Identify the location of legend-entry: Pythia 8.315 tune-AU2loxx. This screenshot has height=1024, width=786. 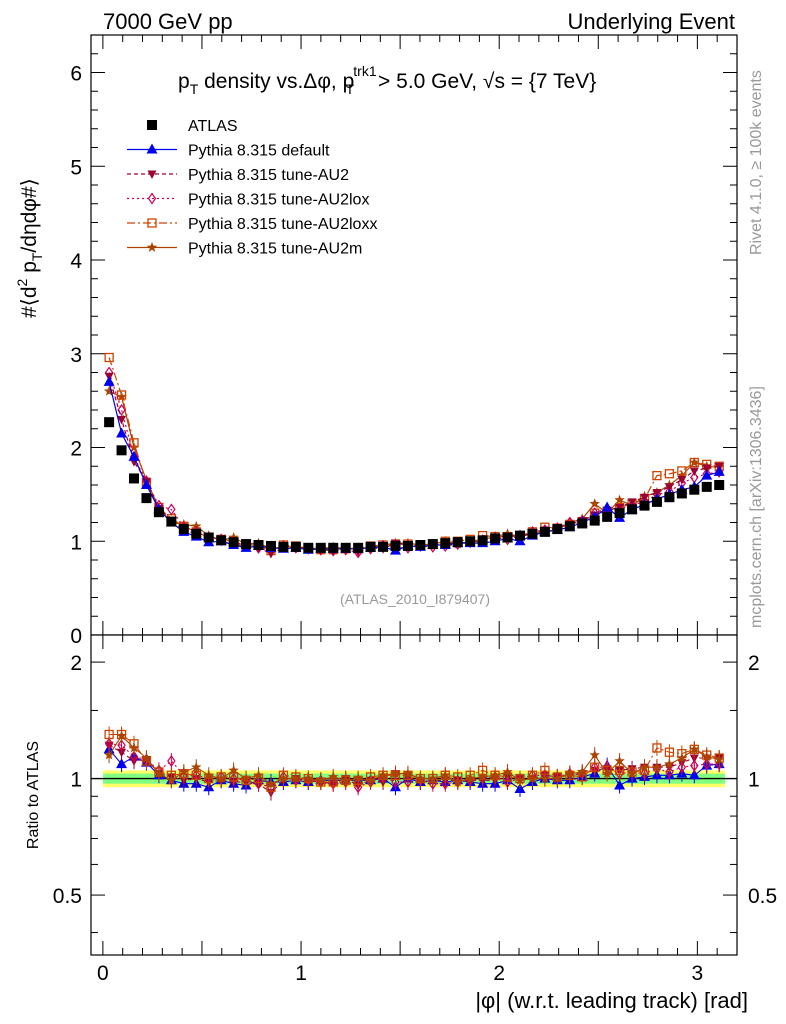
(252, 224).